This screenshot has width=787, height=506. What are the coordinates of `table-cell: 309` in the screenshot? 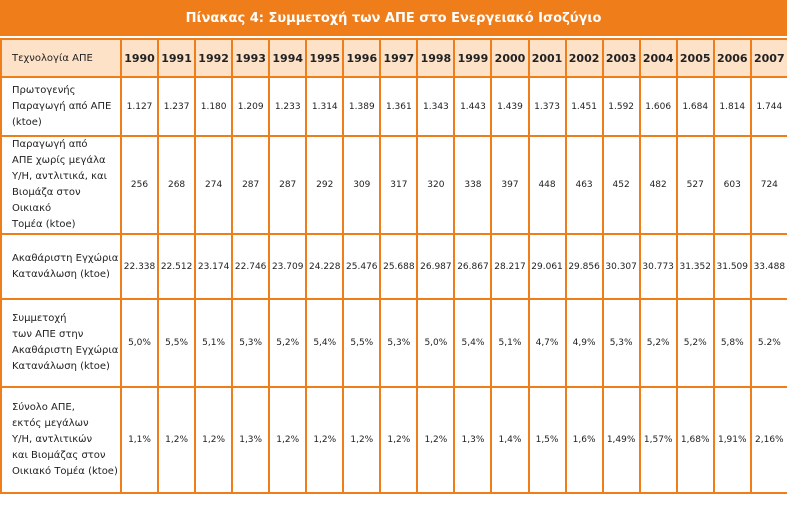 It's located at (362, 185).